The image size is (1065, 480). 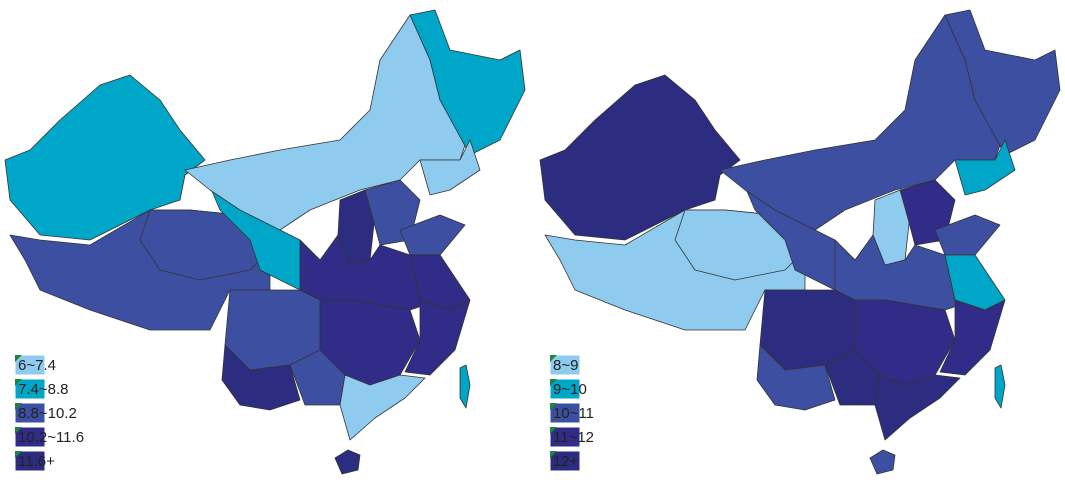 I want to click on legend-label: 9~10, so click(x=570, y=389).